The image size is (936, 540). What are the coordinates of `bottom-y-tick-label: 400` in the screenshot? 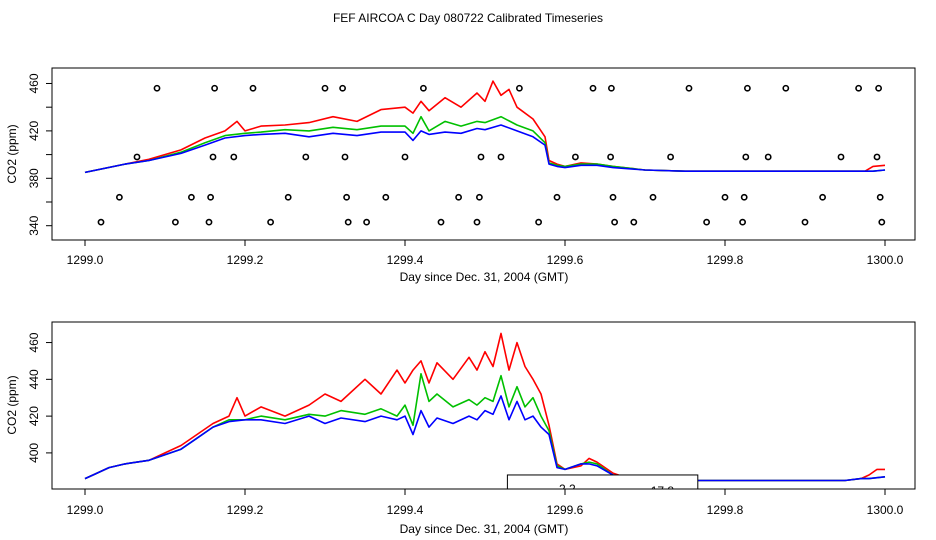 It's located at (34, 453).